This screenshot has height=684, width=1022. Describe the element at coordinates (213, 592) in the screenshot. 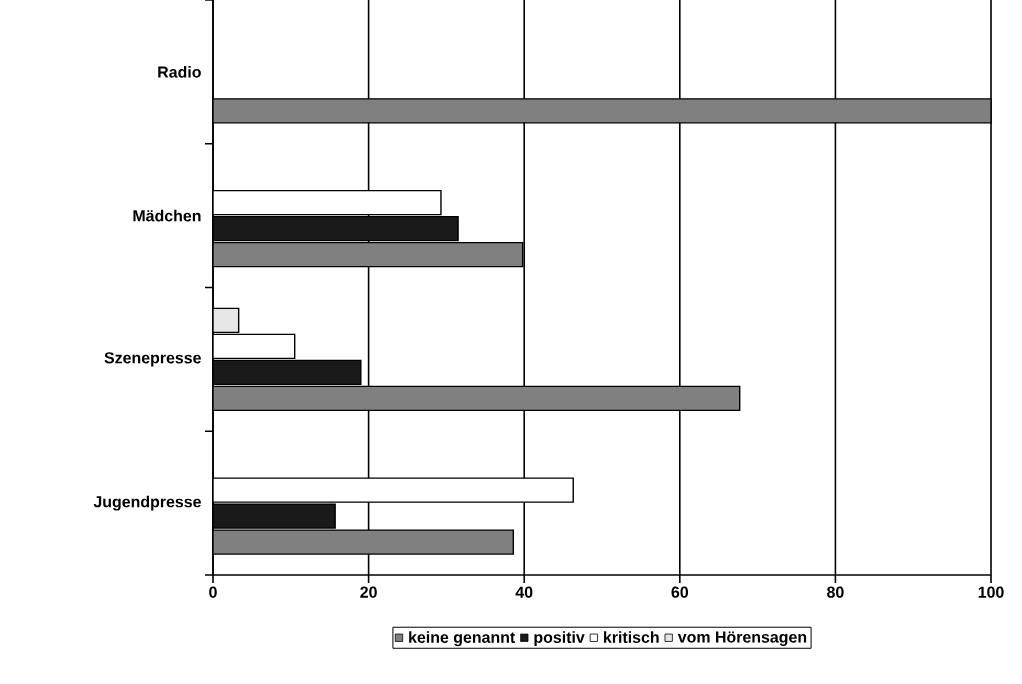

I see `x-tick-label: 0` at that location.